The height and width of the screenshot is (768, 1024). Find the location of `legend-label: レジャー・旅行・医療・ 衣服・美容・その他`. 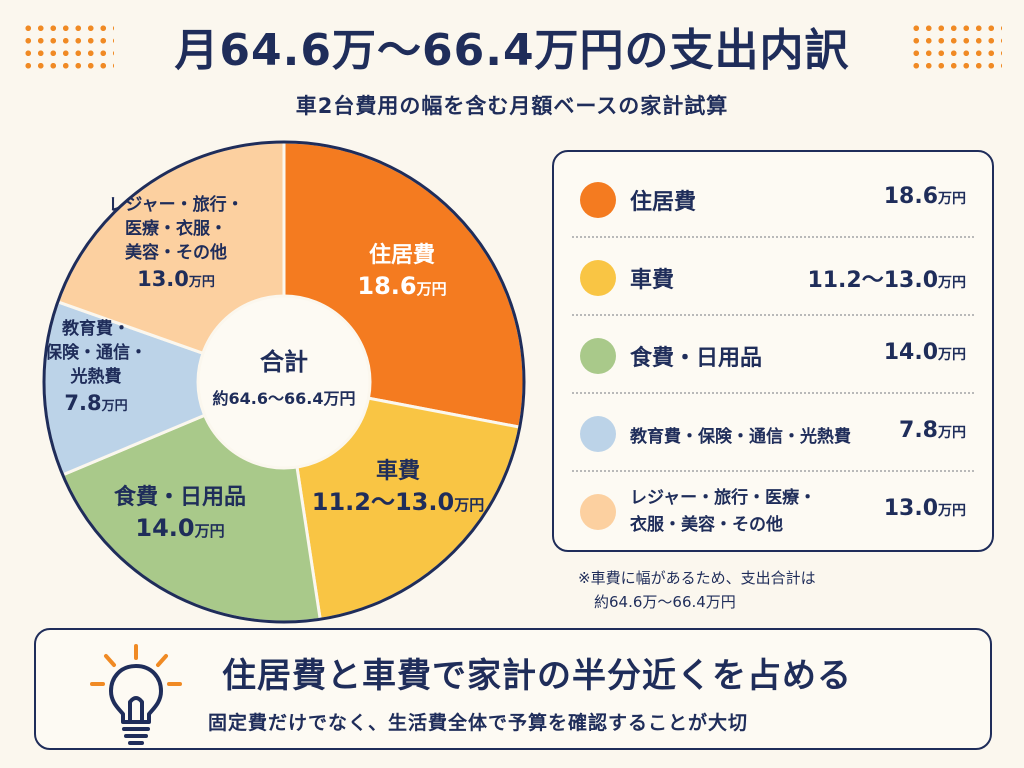

legend-label: レジャー・旅行・医療・ 衣服・美容・その他 is located at coordinates (723, 511).